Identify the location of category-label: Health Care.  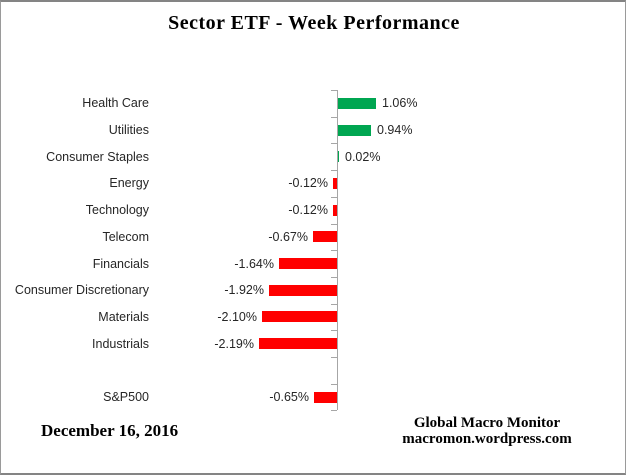
(115, 103).